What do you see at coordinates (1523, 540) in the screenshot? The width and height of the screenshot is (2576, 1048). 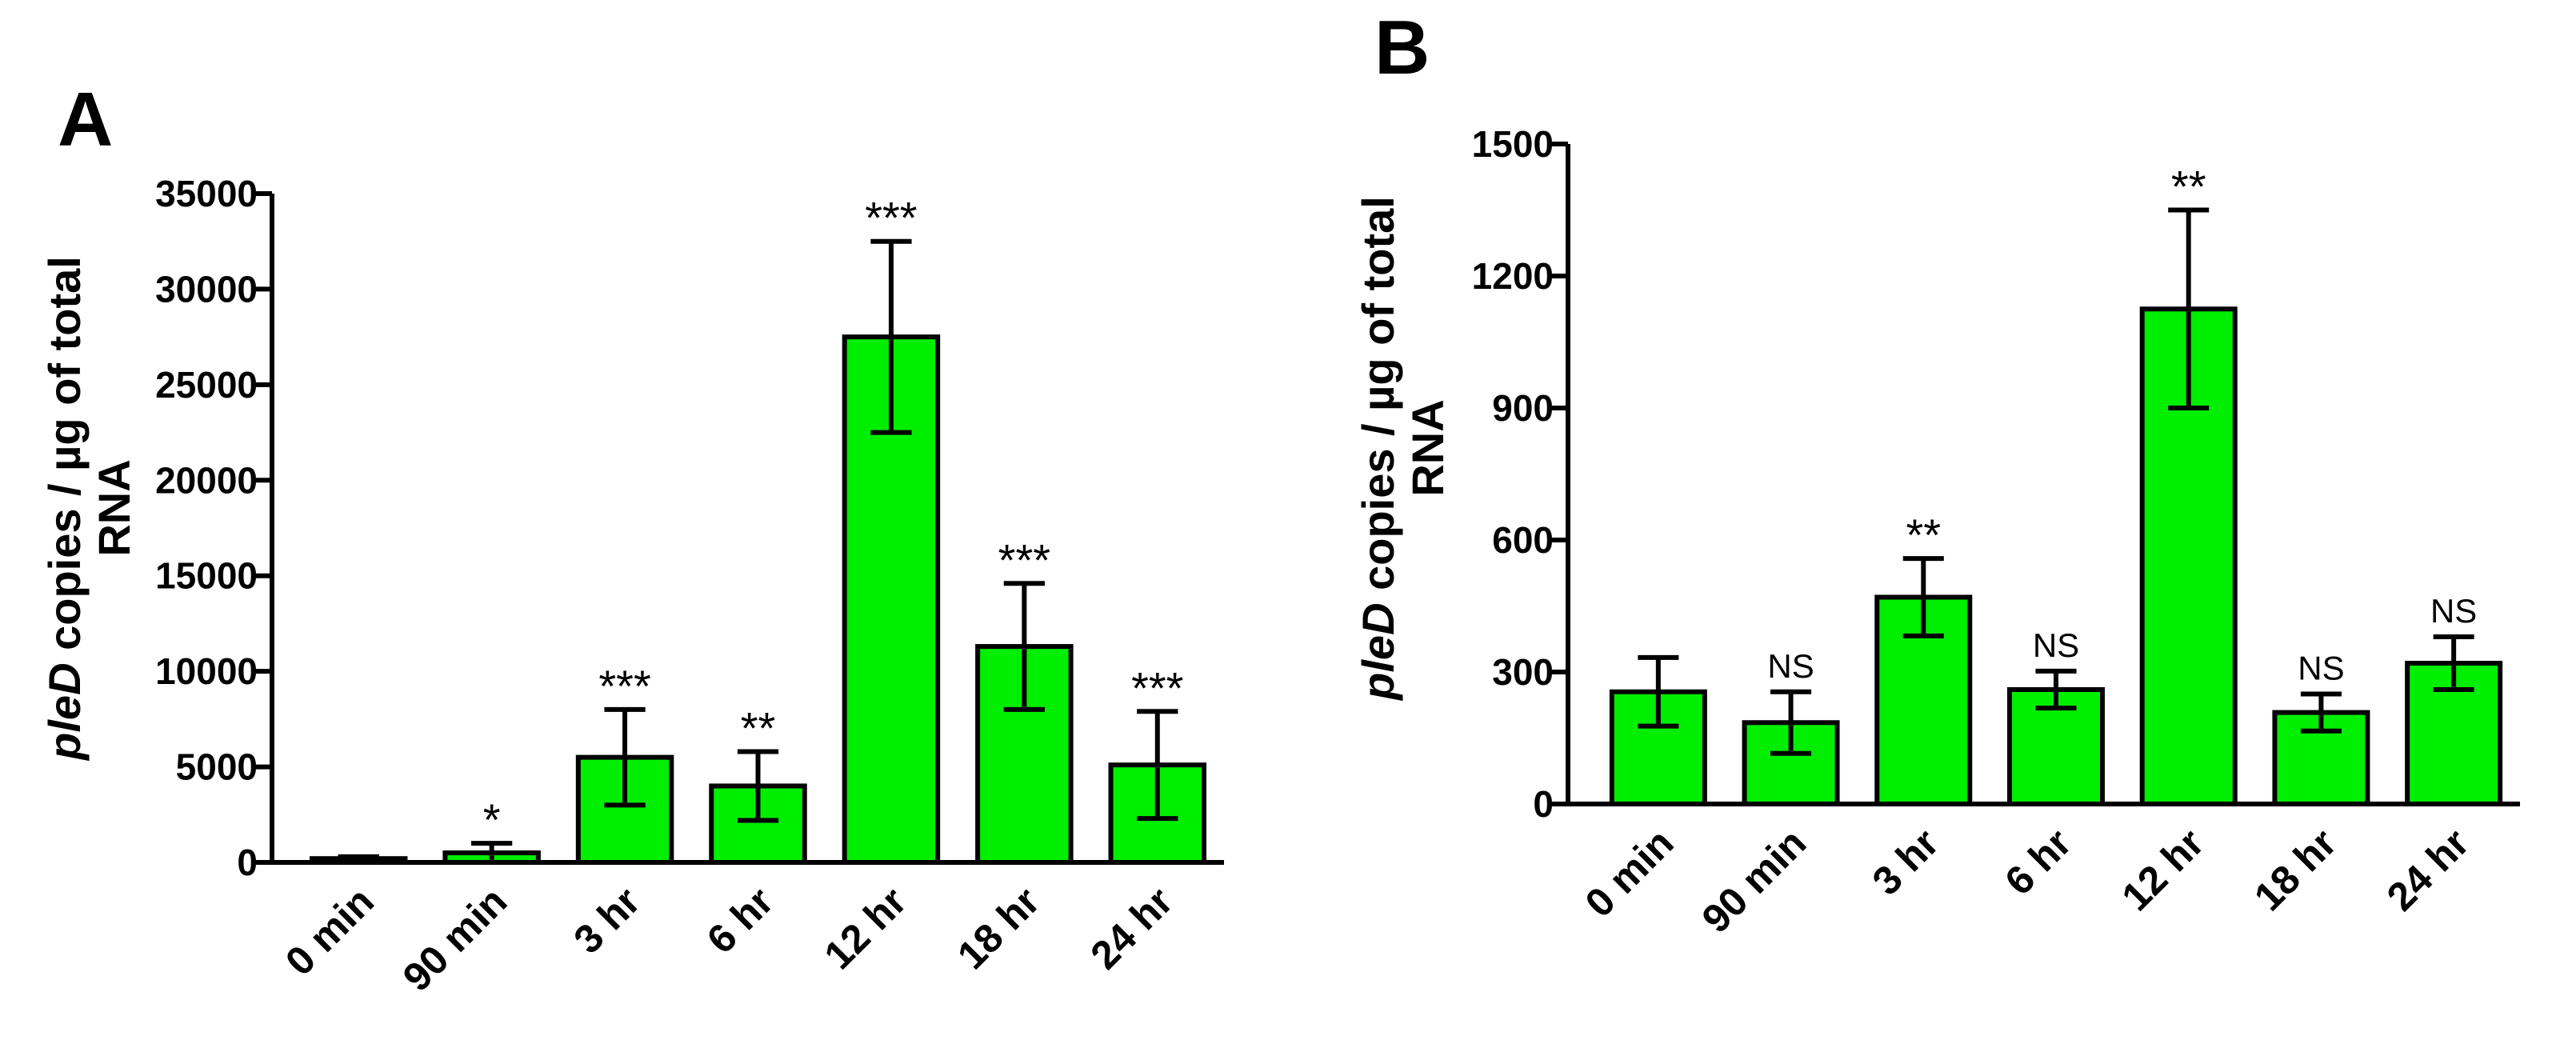 I see `chart-b-y-tick-label: 600` at bounding box center [1523, 540].